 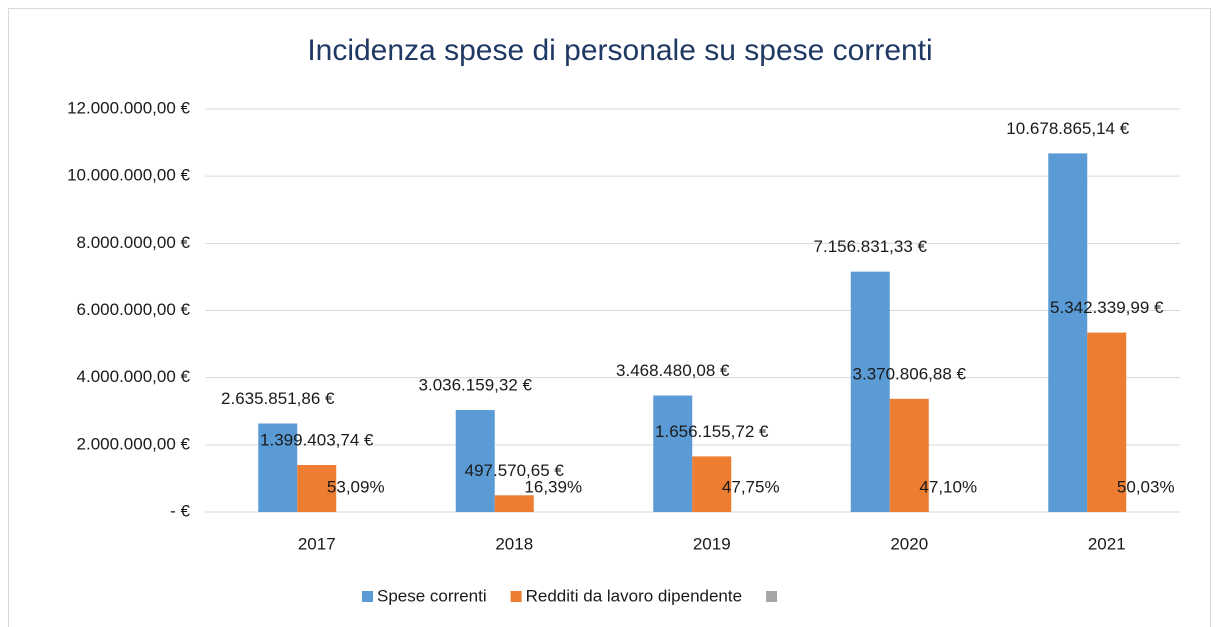 What do you see at coordinates (128, 175) in the screenshot?
I see `y-tick-label: 10.000.000,00 €` at bounding box center [128, 175].